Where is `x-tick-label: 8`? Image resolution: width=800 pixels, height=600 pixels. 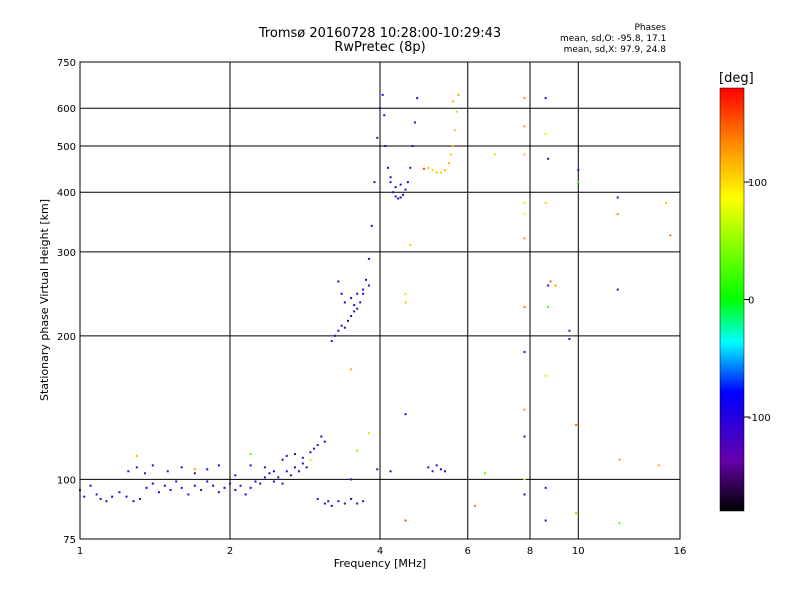
x-tick-label: 8 is located at coordinates (530, 551).